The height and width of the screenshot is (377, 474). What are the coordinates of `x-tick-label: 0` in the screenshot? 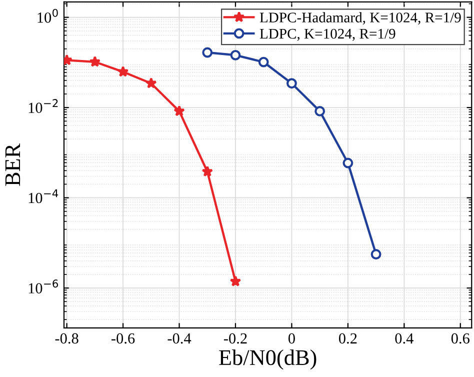 It's located at (291, 338).